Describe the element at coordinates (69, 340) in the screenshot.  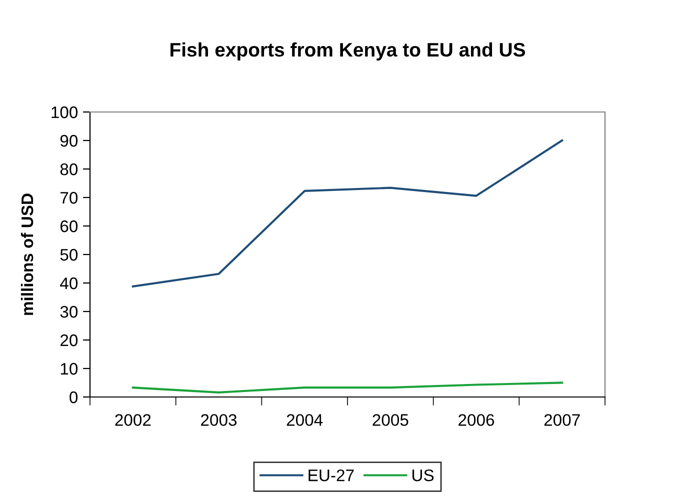
I see `y-tick-label: 20` at that location.